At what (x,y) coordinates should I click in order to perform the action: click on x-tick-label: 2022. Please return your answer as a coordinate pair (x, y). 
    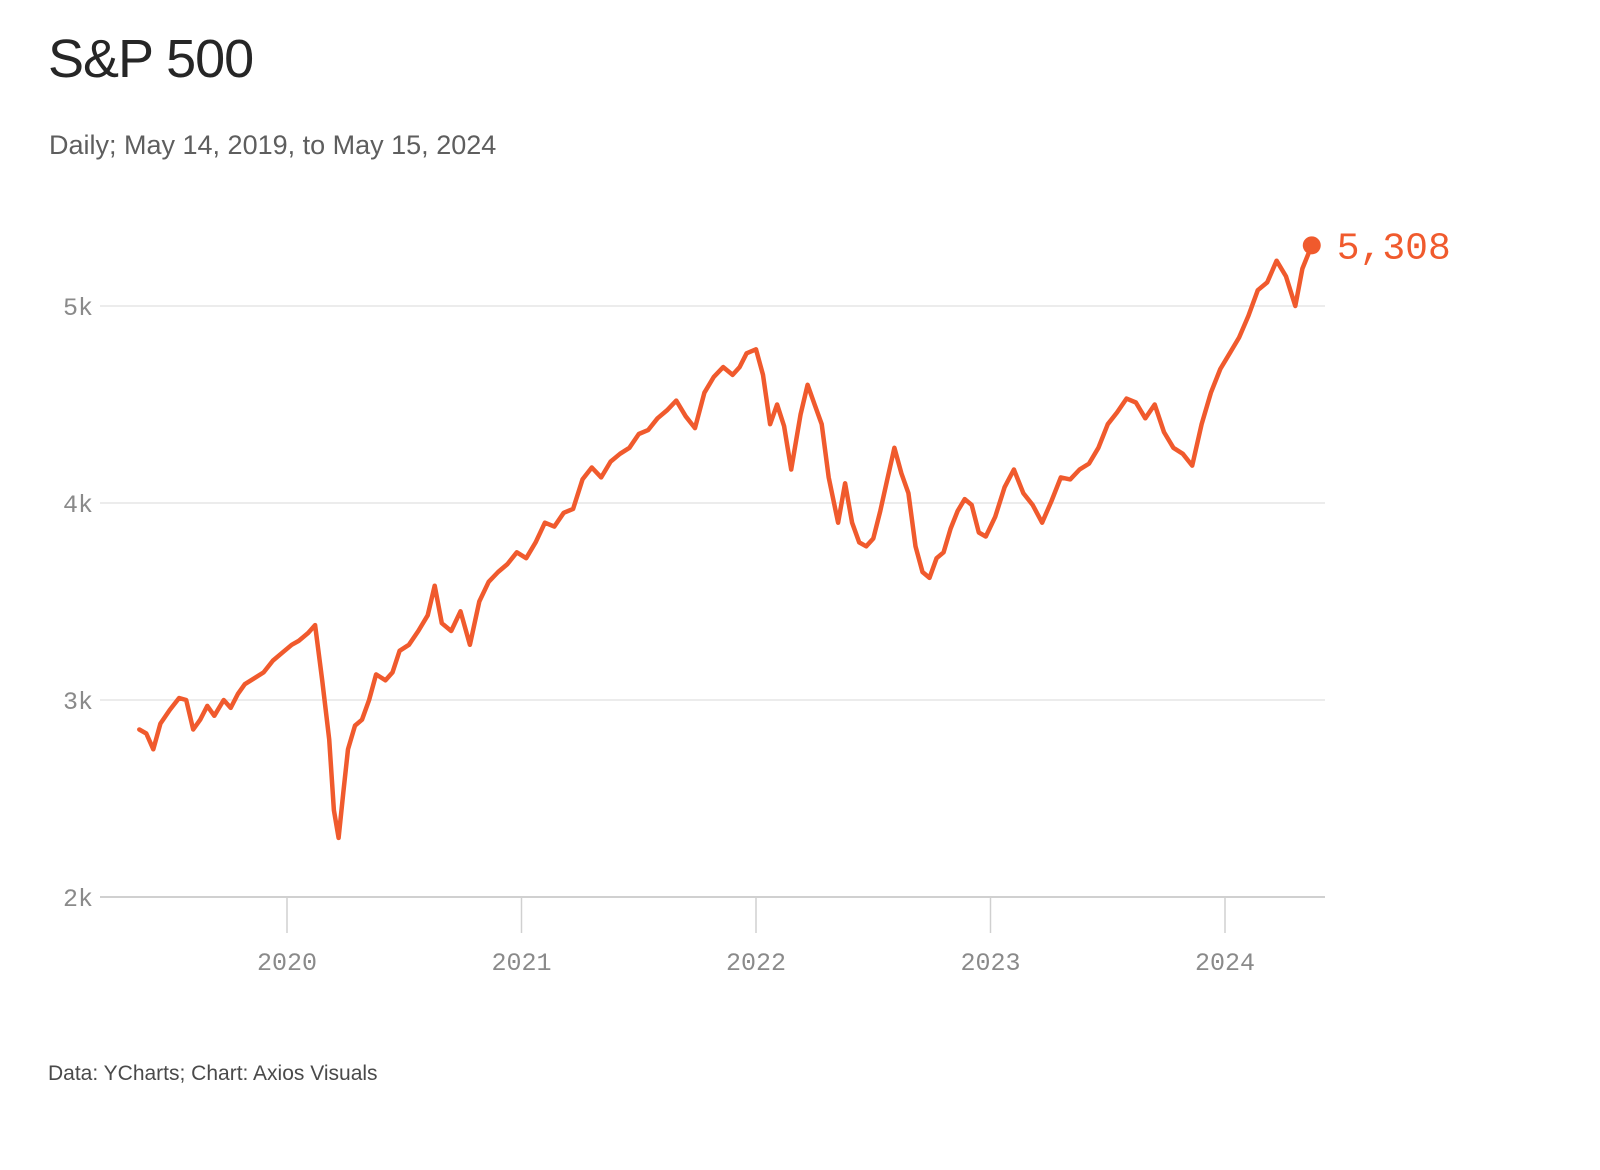
    Looking at the image, I should click on (756, 963).